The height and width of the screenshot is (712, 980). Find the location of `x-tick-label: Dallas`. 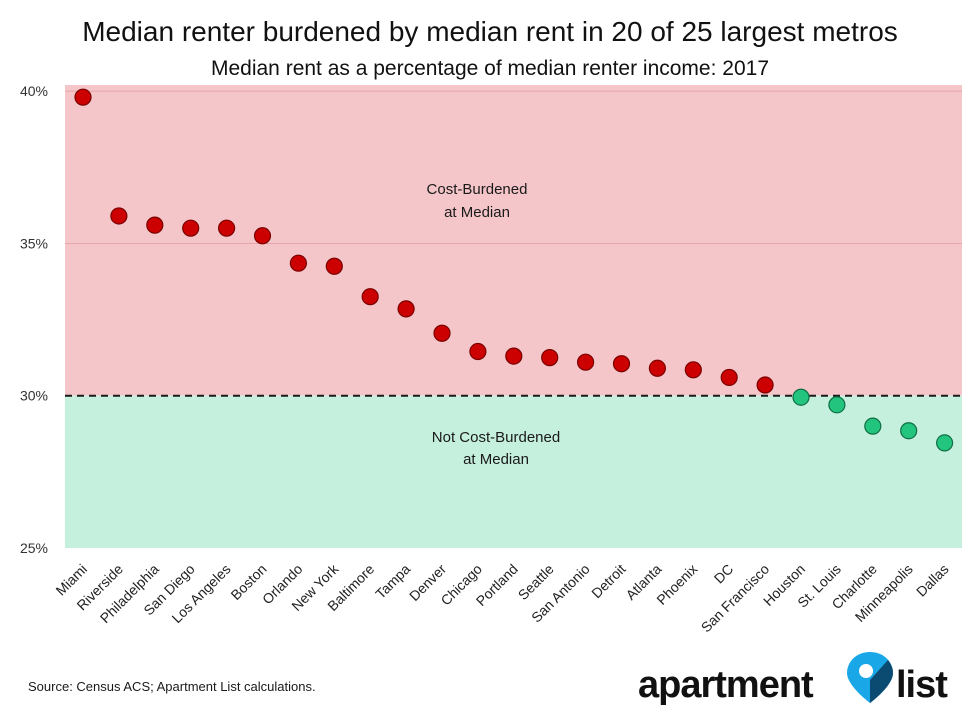

x-tick-label: Dallas is located at coordinates (932, 580).